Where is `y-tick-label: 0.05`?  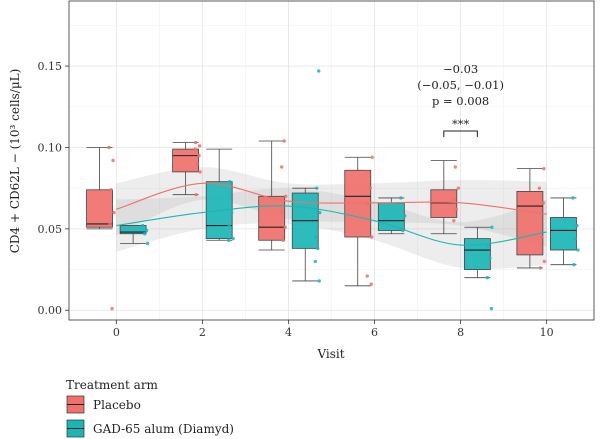
y-tick-label: 0.05 is located at coordinates (50, 229).